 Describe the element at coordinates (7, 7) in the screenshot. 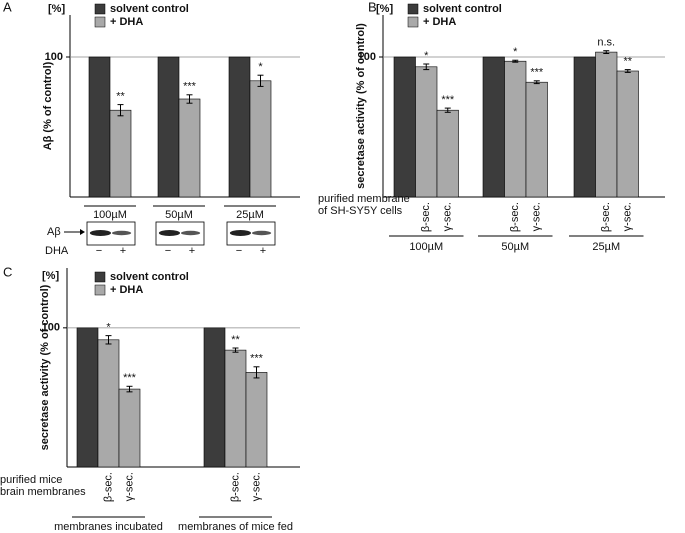

I see `panel-letter: A` at that location.